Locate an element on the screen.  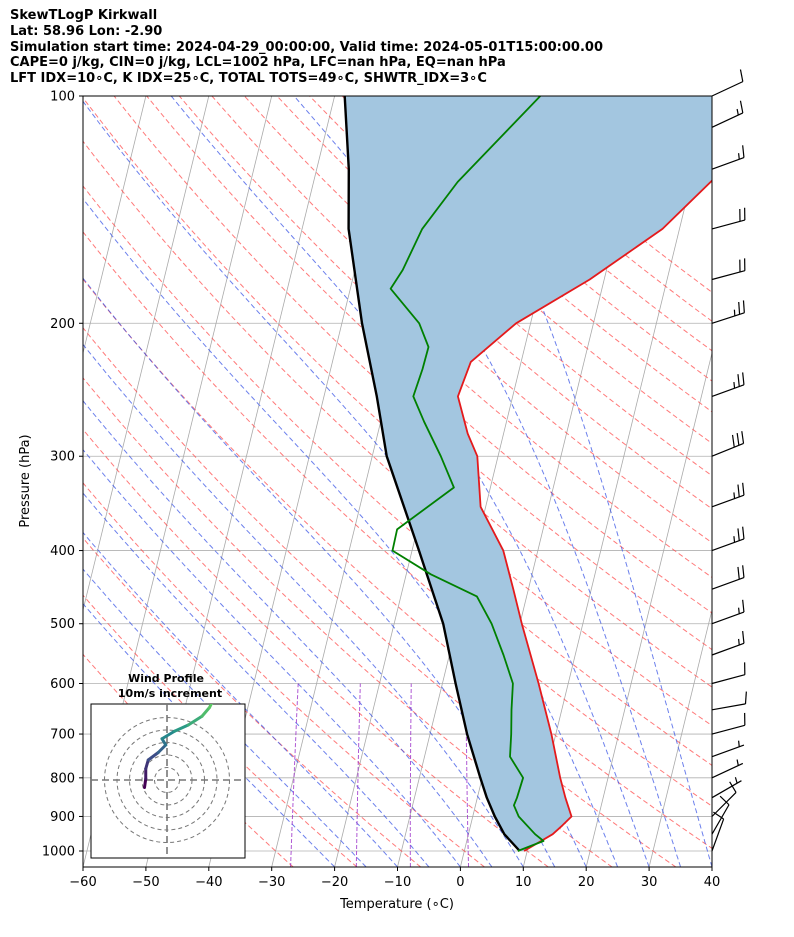
y-tick-label: 400 is located at coordinates (62, 551).